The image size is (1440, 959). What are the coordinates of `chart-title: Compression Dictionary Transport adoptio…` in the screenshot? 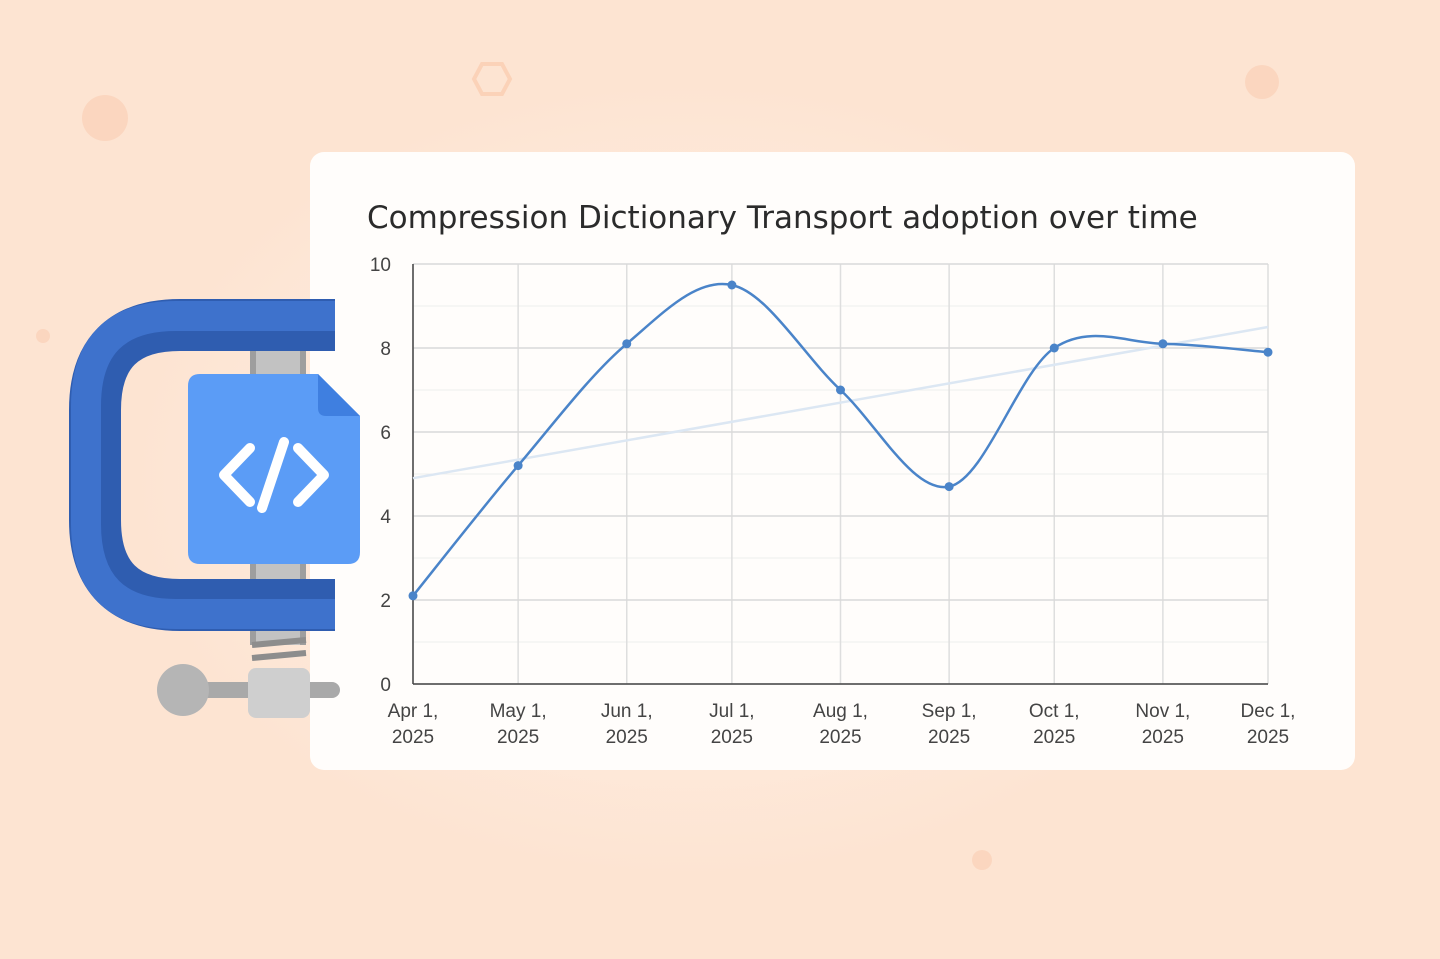 It's located at (782, 218).